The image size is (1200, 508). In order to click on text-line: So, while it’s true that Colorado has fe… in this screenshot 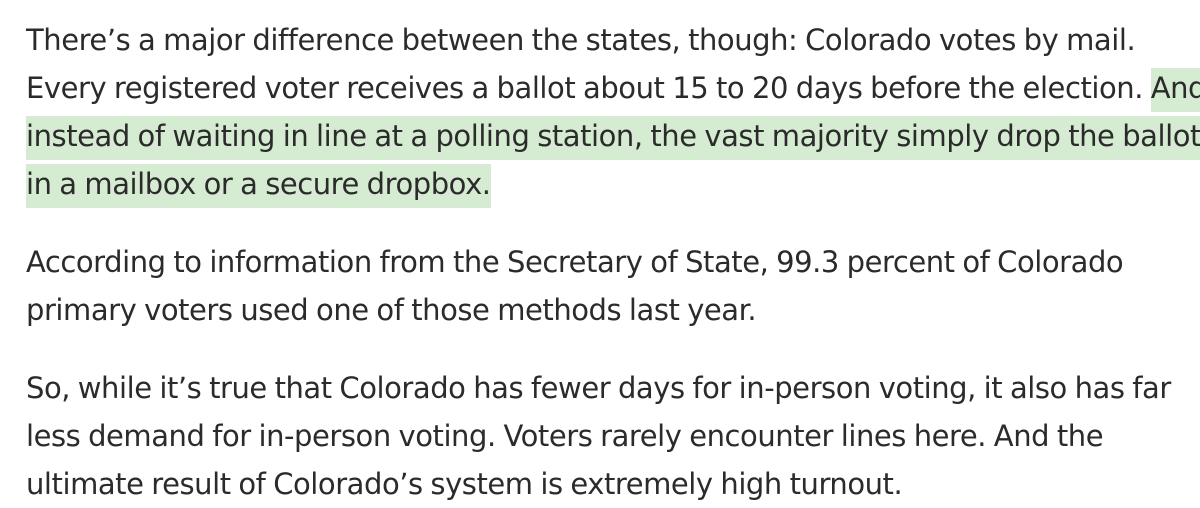, I will do `click(598, 388)`.